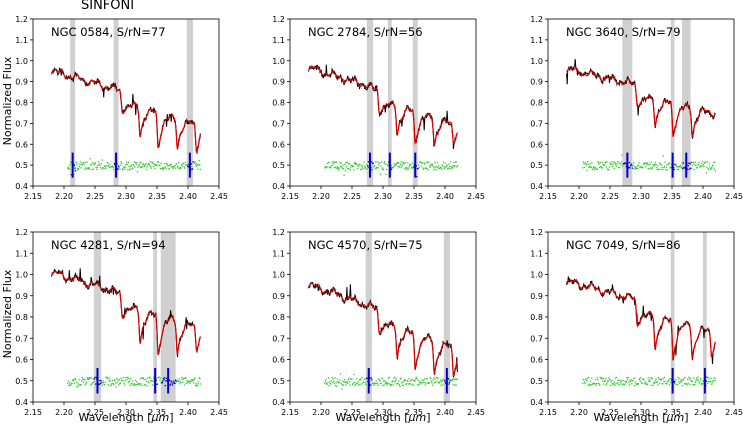  Describe the element at coordinates (352, 196) in the screenshot. I see `x-tick-label: 2.25` at that location.